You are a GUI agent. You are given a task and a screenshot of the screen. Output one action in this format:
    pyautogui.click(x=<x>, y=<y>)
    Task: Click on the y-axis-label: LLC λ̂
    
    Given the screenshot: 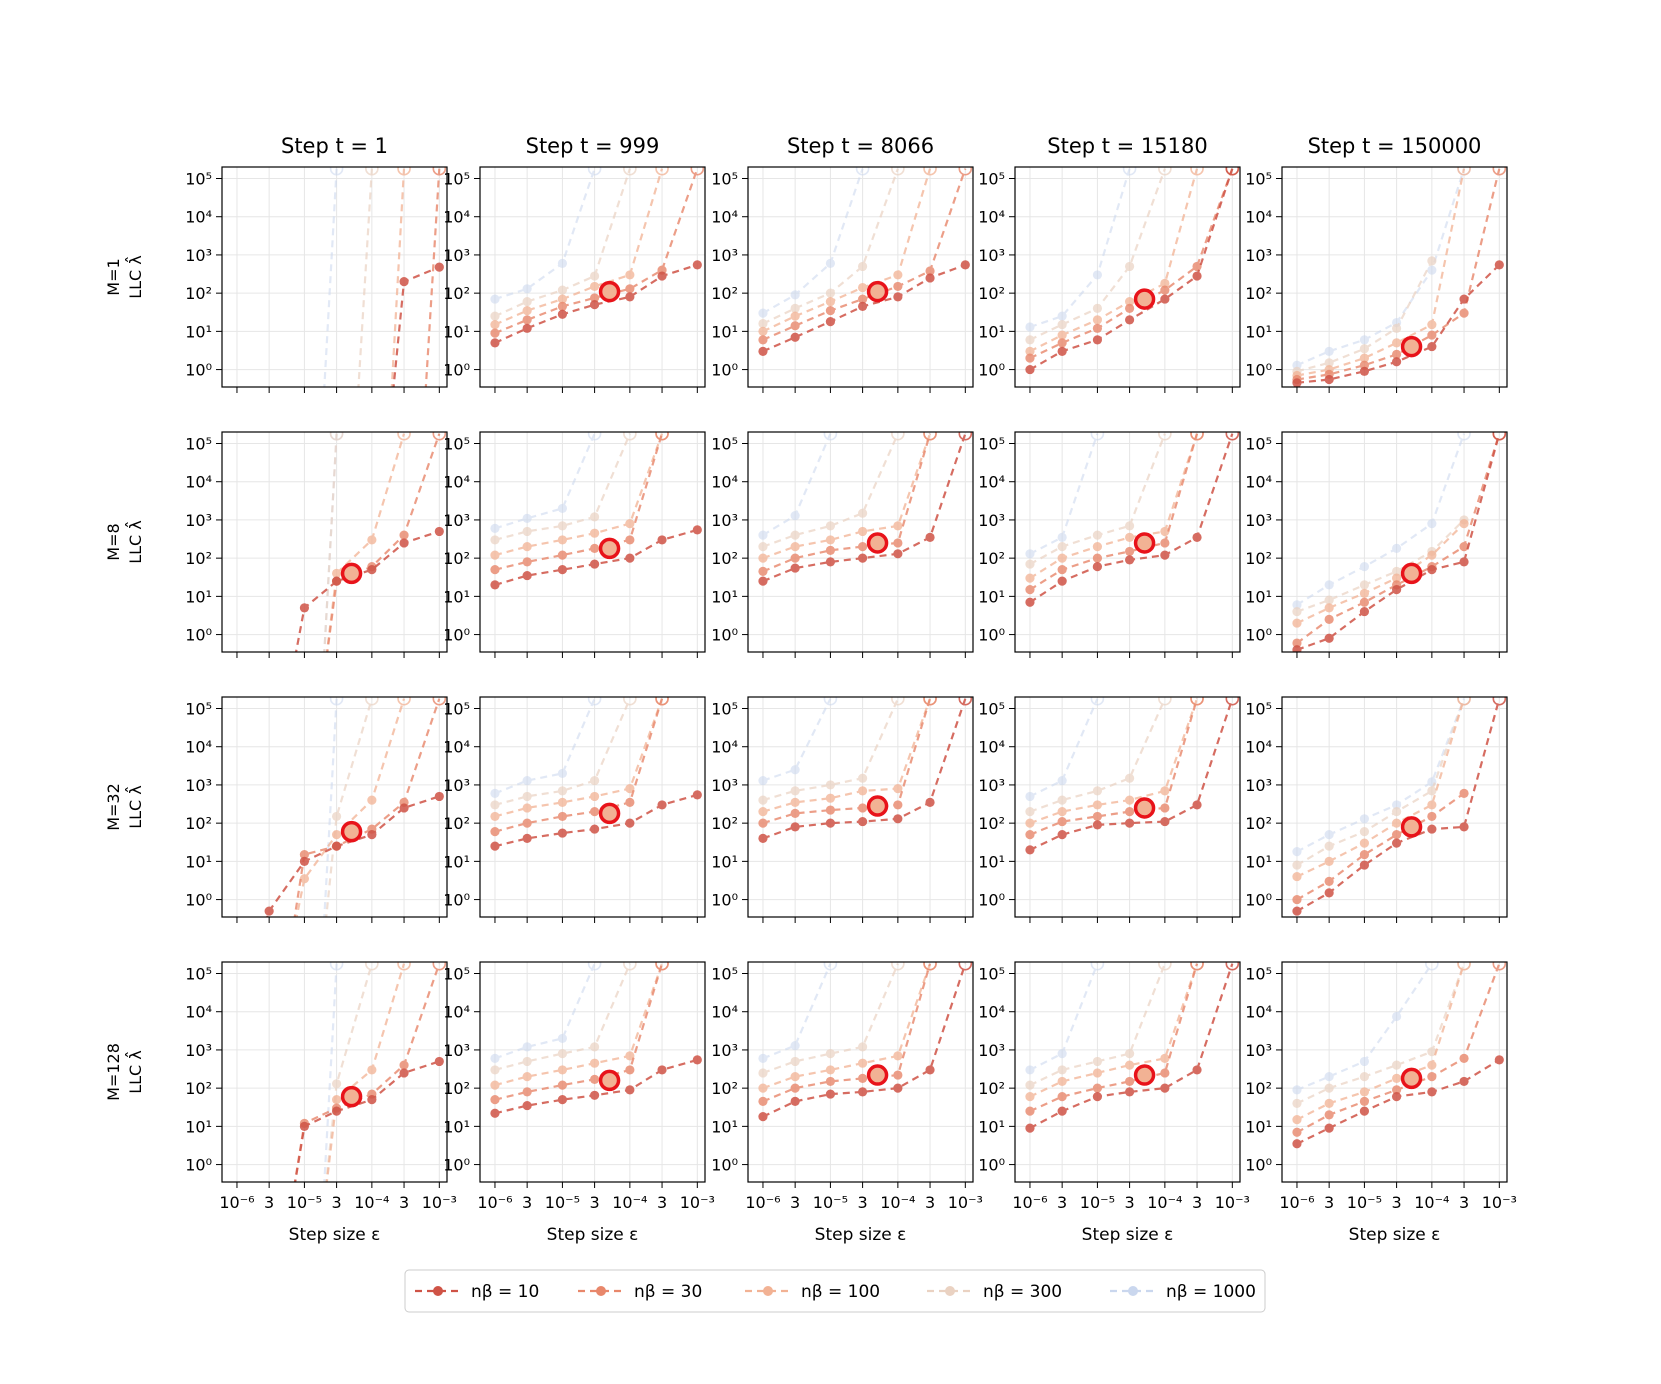 What is the action you would take?
    pyautogui.click(x=135, y=1072)
    